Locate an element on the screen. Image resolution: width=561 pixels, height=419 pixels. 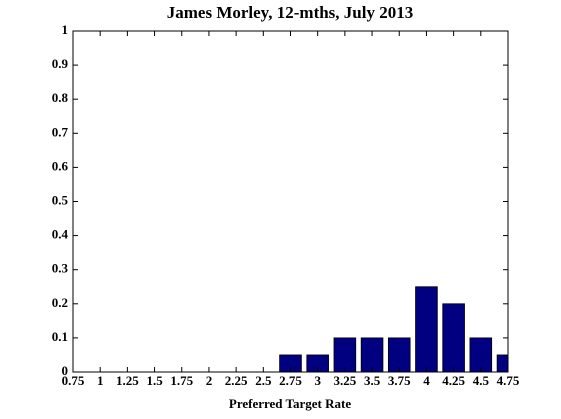
y-tick-label: 0.4 is located at coordinates (60, 234).